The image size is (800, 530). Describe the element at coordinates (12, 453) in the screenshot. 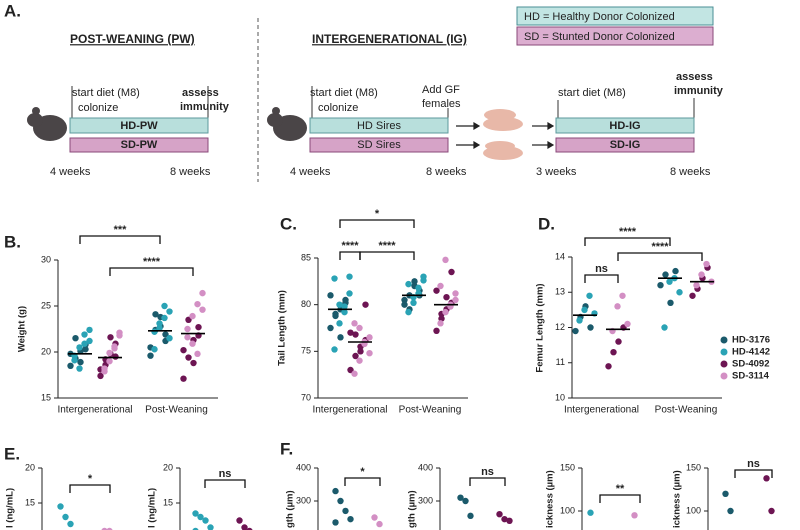

I see `panel-label: E.` at that location.